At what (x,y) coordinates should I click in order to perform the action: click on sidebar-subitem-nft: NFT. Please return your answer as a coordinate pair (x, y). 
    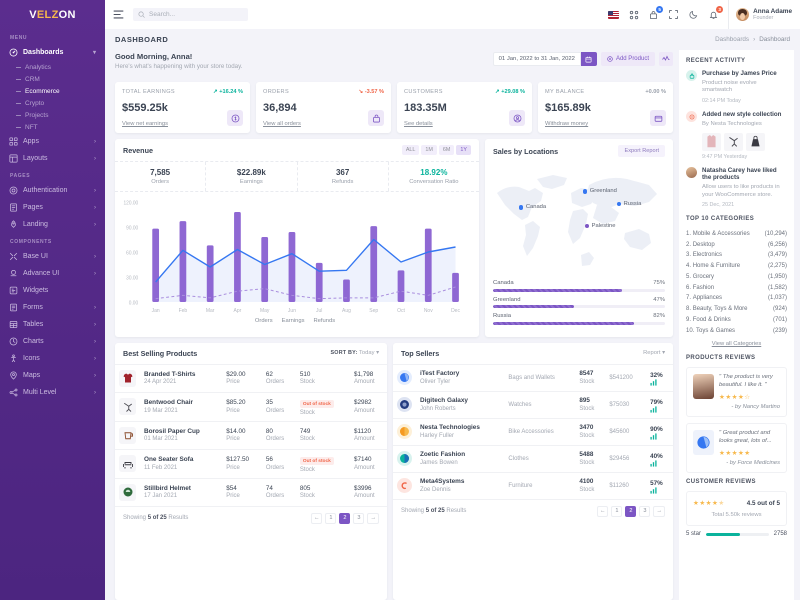
    Looking at the image, I should click on (52, 127).